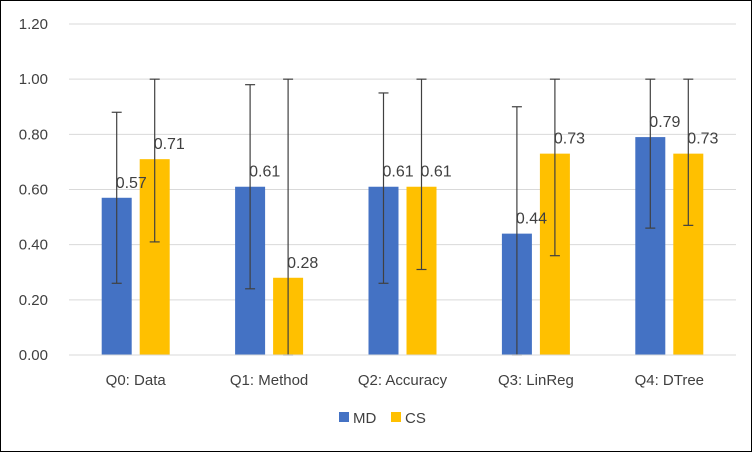 The height and width of the screenshot is (452, 752). Describe the element at coordinates (403, 380) in the screenshot. I see `x-tick-label: Q2: Accuracy` at that location.